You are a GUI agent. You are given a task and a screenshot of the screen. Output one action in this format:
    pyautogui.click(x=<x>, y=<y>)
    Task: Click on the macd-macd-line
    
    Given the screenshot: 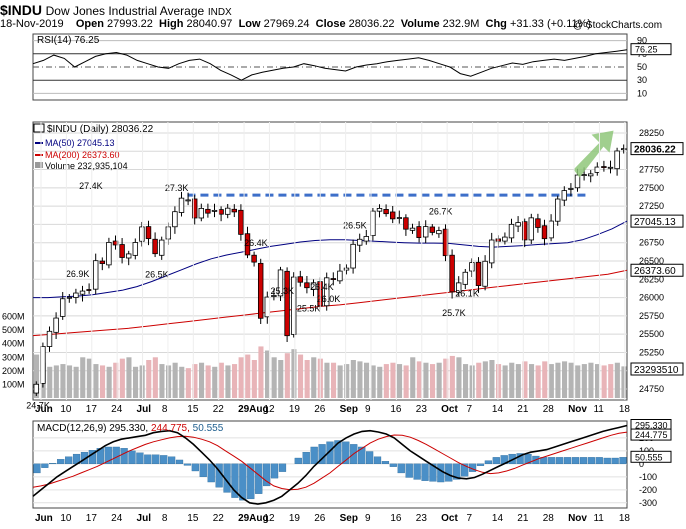 What is the action you would take?
    pyautogui.click(x=330, y=464)
    